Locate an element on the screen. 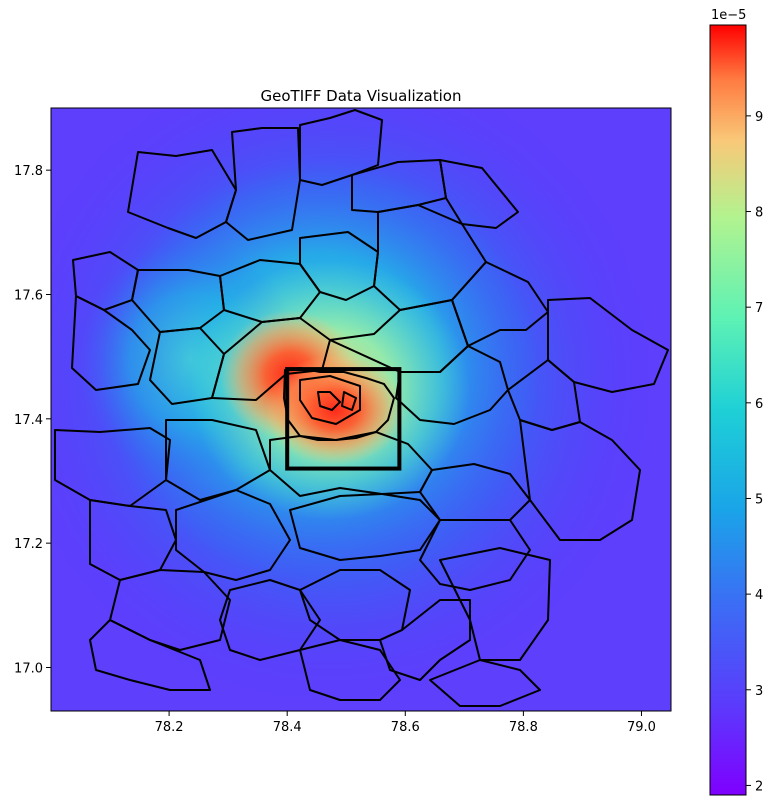 The width and height of the screenshot is (776, 805). y-tick-label: 17.6 is located at coordinates (28, 295).